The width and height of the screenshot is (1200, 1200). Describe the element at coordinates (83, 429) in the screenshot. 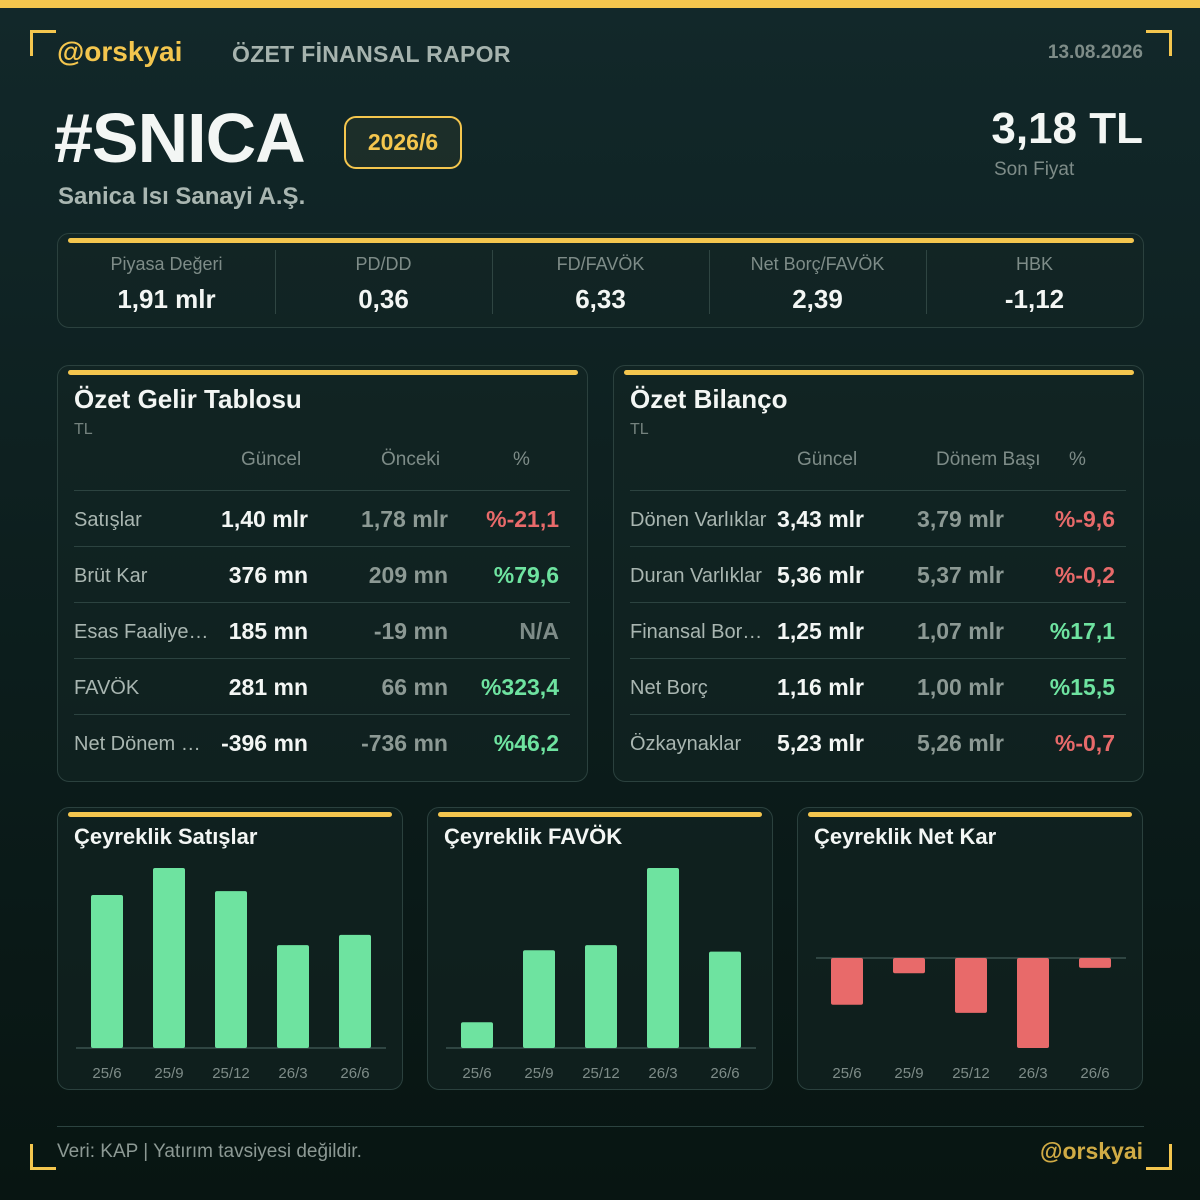

I see `income-unit: TL` at that location.